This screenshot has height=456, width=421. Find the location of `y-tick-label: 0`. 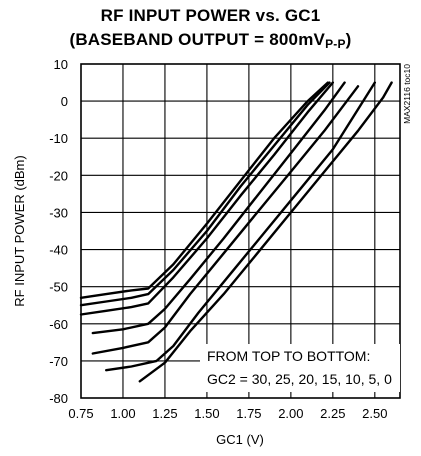

y-tick-label: 0 is located at coordinates (64, 101).